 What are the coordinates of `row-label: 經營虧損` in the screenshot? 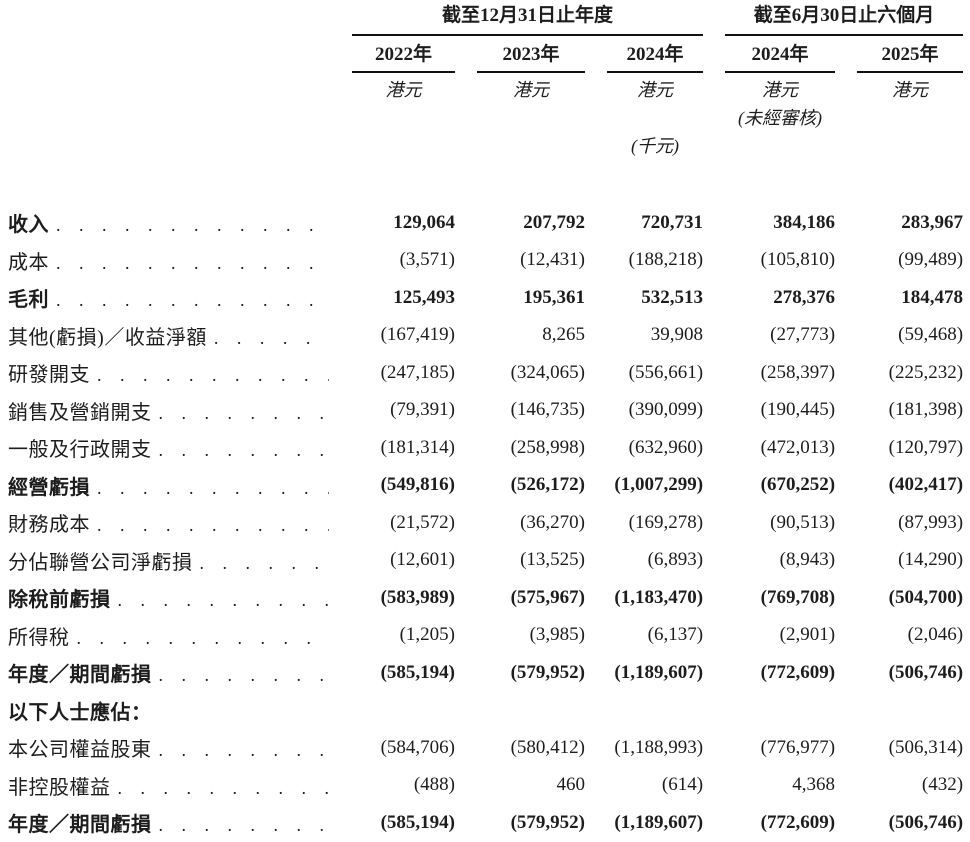 It's located at (49, 487).